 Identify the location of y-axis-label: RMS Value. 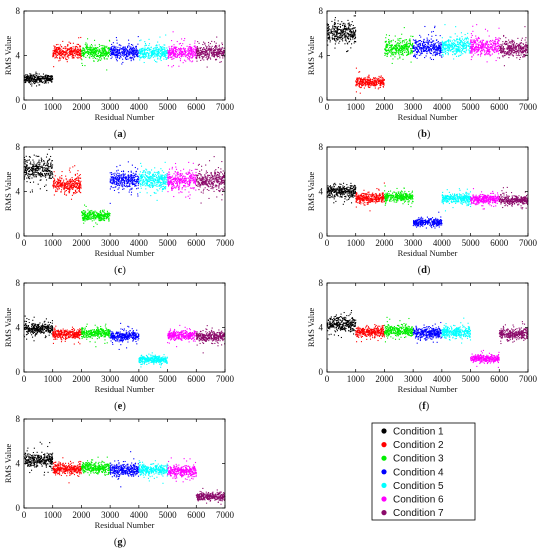
(8, 56).